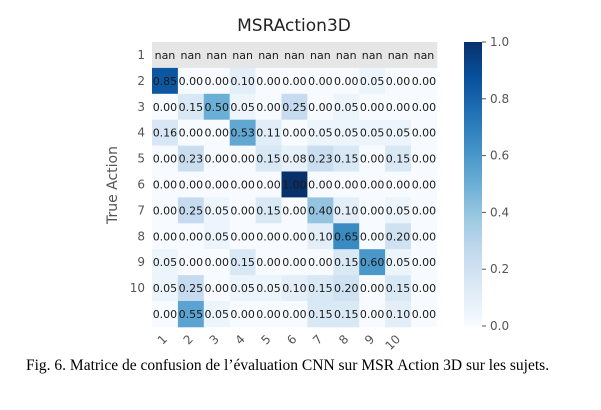 Image resolution: width=601 pixels, height=410 pixels. I want to click on cell-value-label: 0.55, so click(191, 314).